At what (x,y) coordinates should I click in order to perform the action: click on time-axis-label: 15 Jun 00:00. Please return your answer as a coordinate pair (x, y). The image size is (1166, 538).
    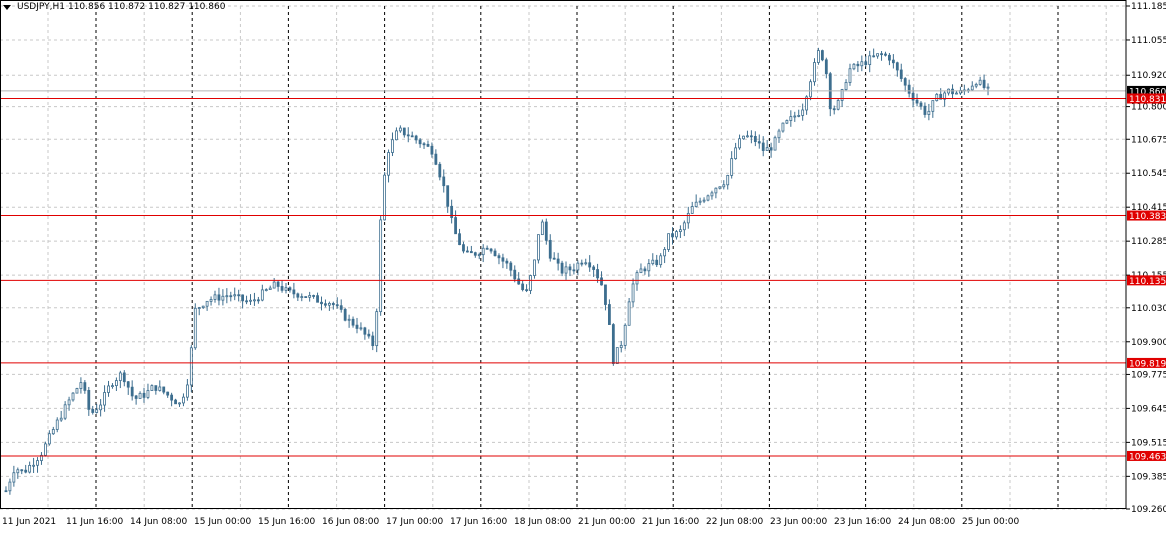
    Looking at the image, I should click on (222, 522).